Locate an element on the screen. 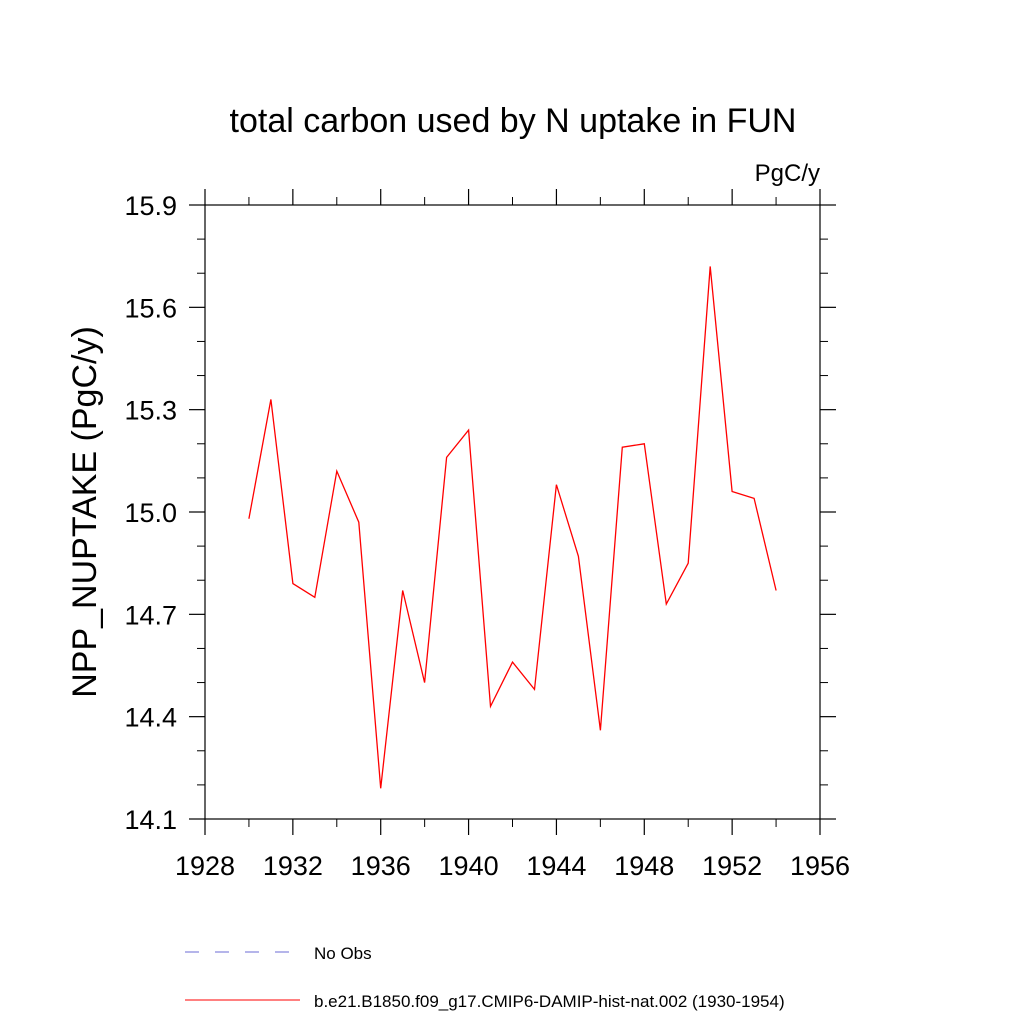 This screenshot has width=1024, height=1024. y-tick-label: 15.9 is located at coordinates (150, 206).